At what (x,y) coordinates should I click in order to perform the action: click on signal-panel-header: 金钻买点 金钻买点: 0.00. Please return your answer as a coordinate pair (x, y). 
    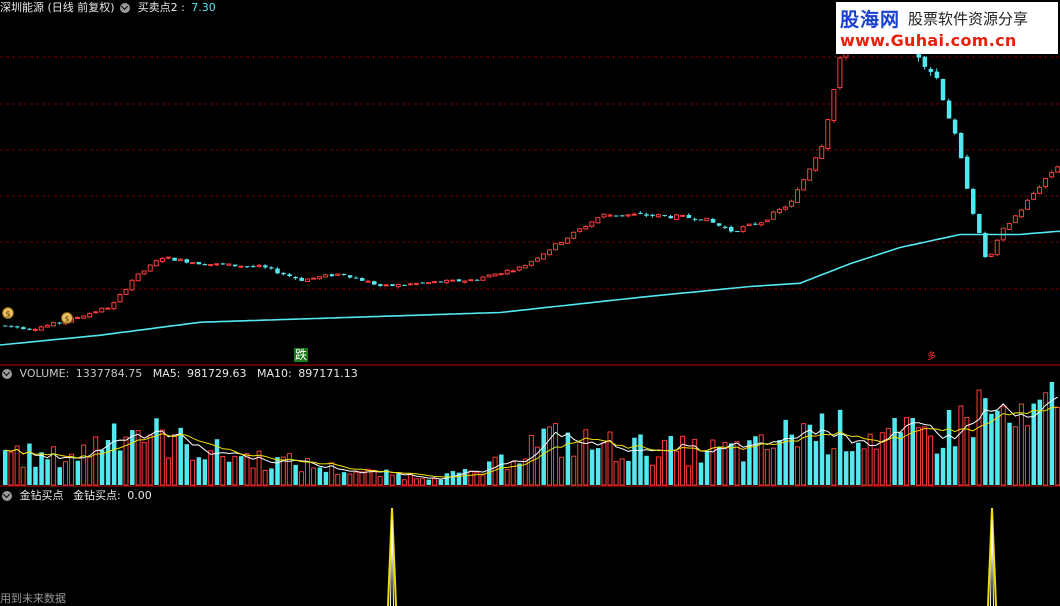
    Looking at the image, I should click on (76, 496).